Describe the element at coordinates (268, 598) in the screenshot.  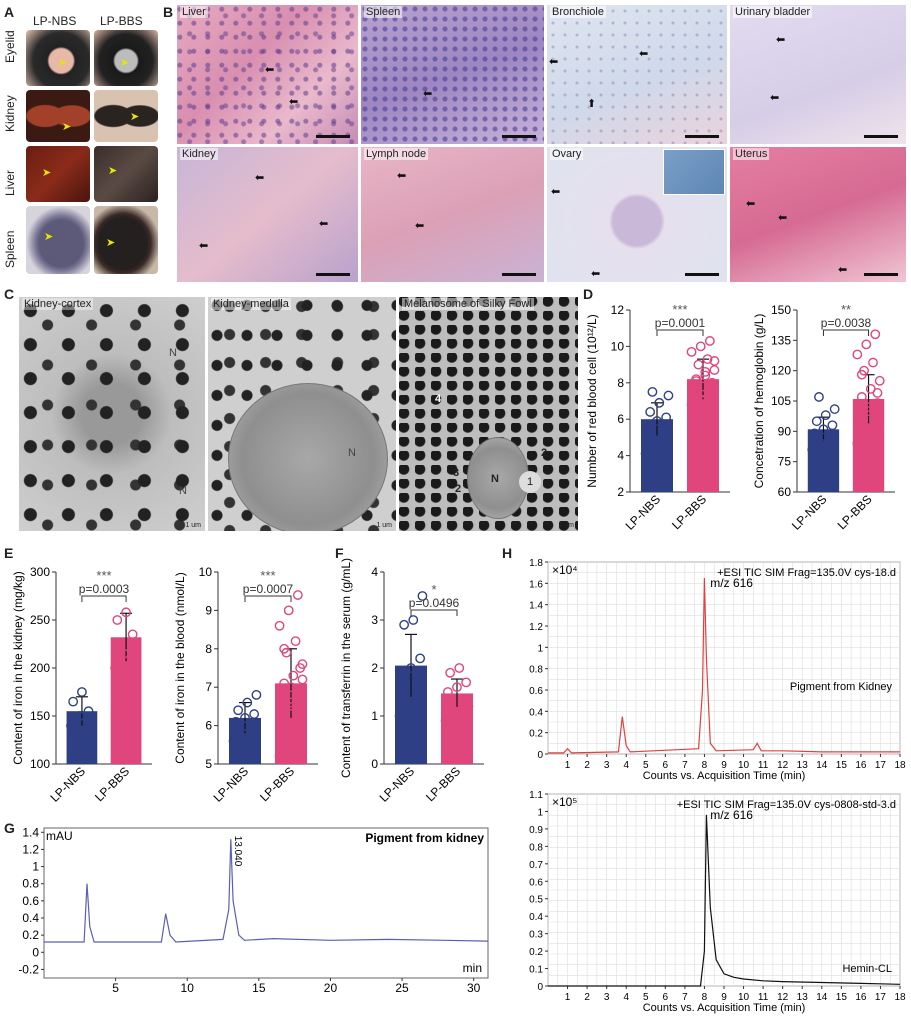
I see `significance-bracket` at that location.